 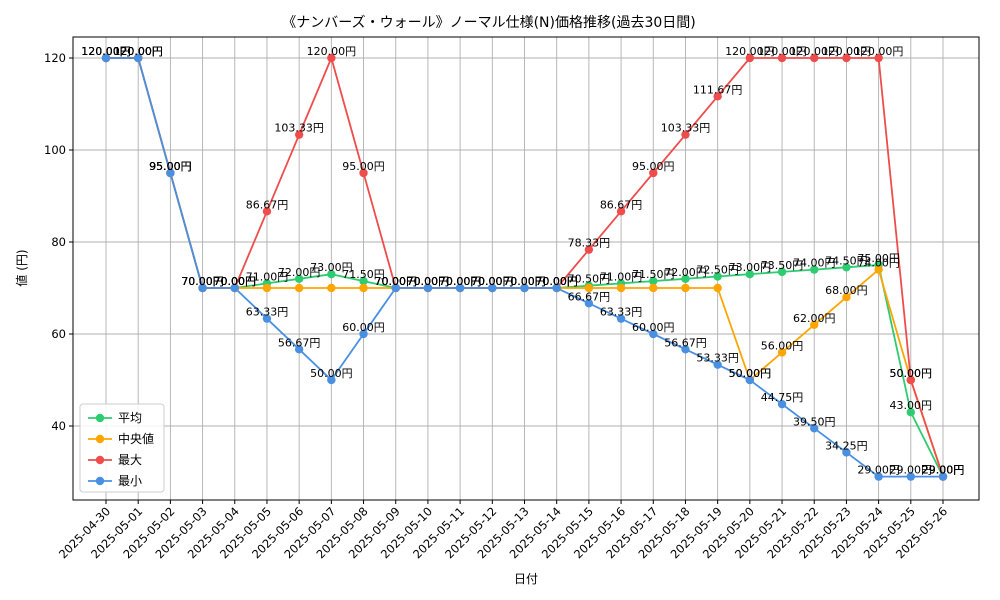 I want to click on data-label: 71.50円, so click(x=363, y=274).